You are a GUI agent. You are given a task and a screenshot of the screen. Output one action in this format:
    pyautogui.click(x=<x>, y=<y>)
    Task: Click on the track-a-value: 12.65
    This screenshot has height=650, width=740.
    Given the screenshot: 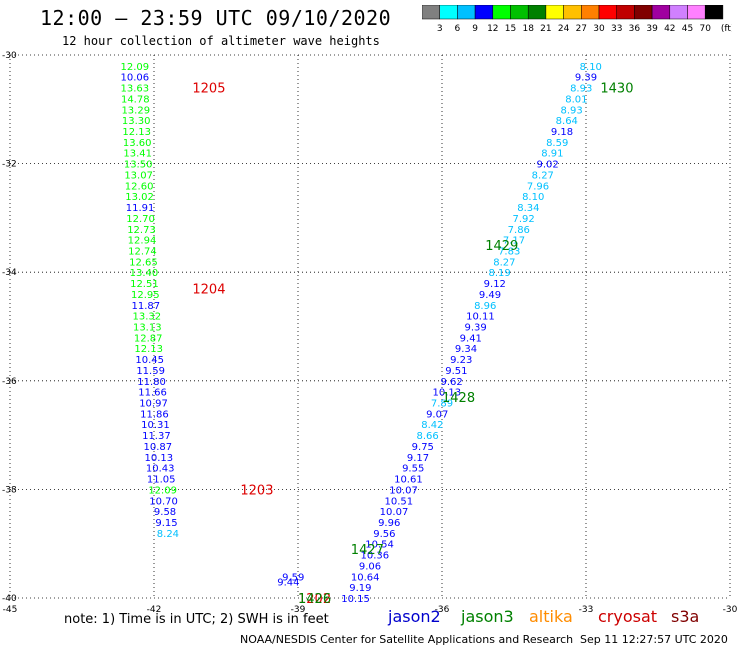 What is the action you would take?
    pyautogui.click(x=143, y=262)
    